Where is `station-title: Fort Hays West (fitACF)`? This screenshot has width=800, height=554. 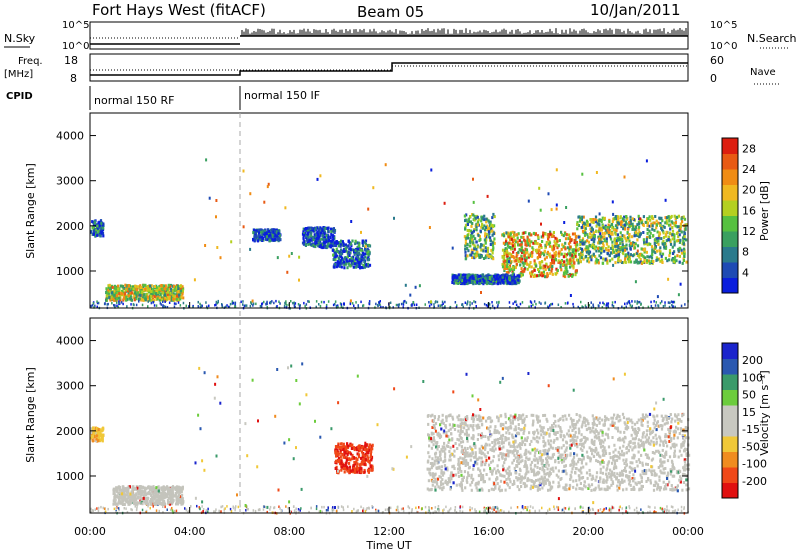
station-title: Fort Hays West (fitACF) is located at coordinates (179, 10).